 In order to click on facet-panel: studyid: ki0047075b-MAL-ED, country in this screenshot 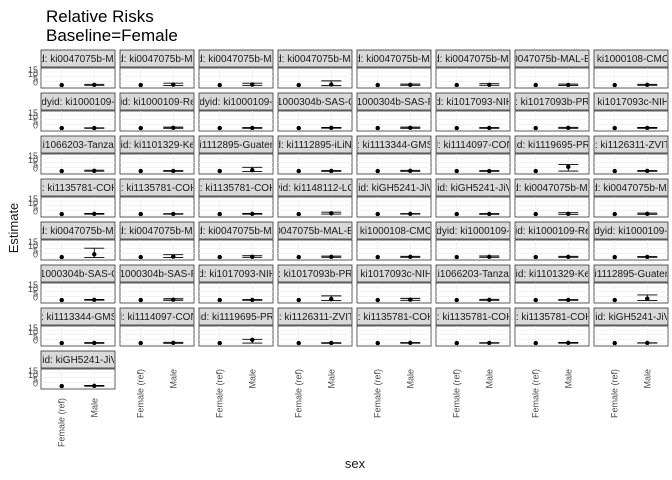, I will do `click(315, 241)`.